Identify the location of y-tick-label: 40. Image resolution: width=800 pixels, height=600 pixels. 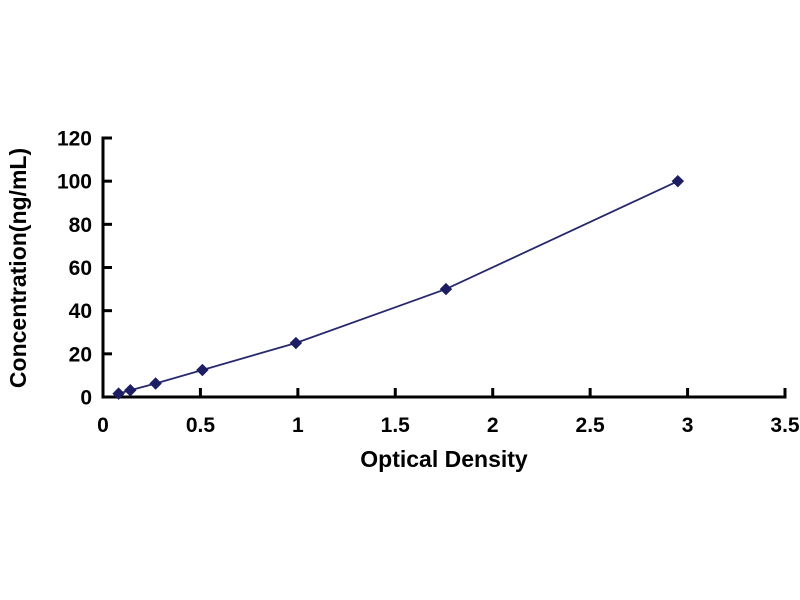
(80, 311).